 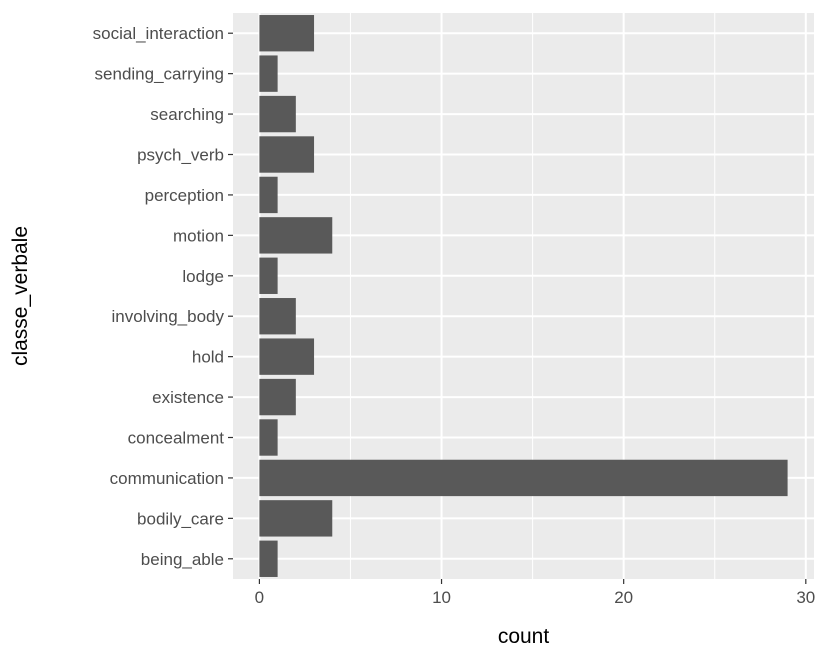 What do you see at coordinates (277, 316) in the screenshot?
I see `bar-involving-body` at bounding box center [277, 316].